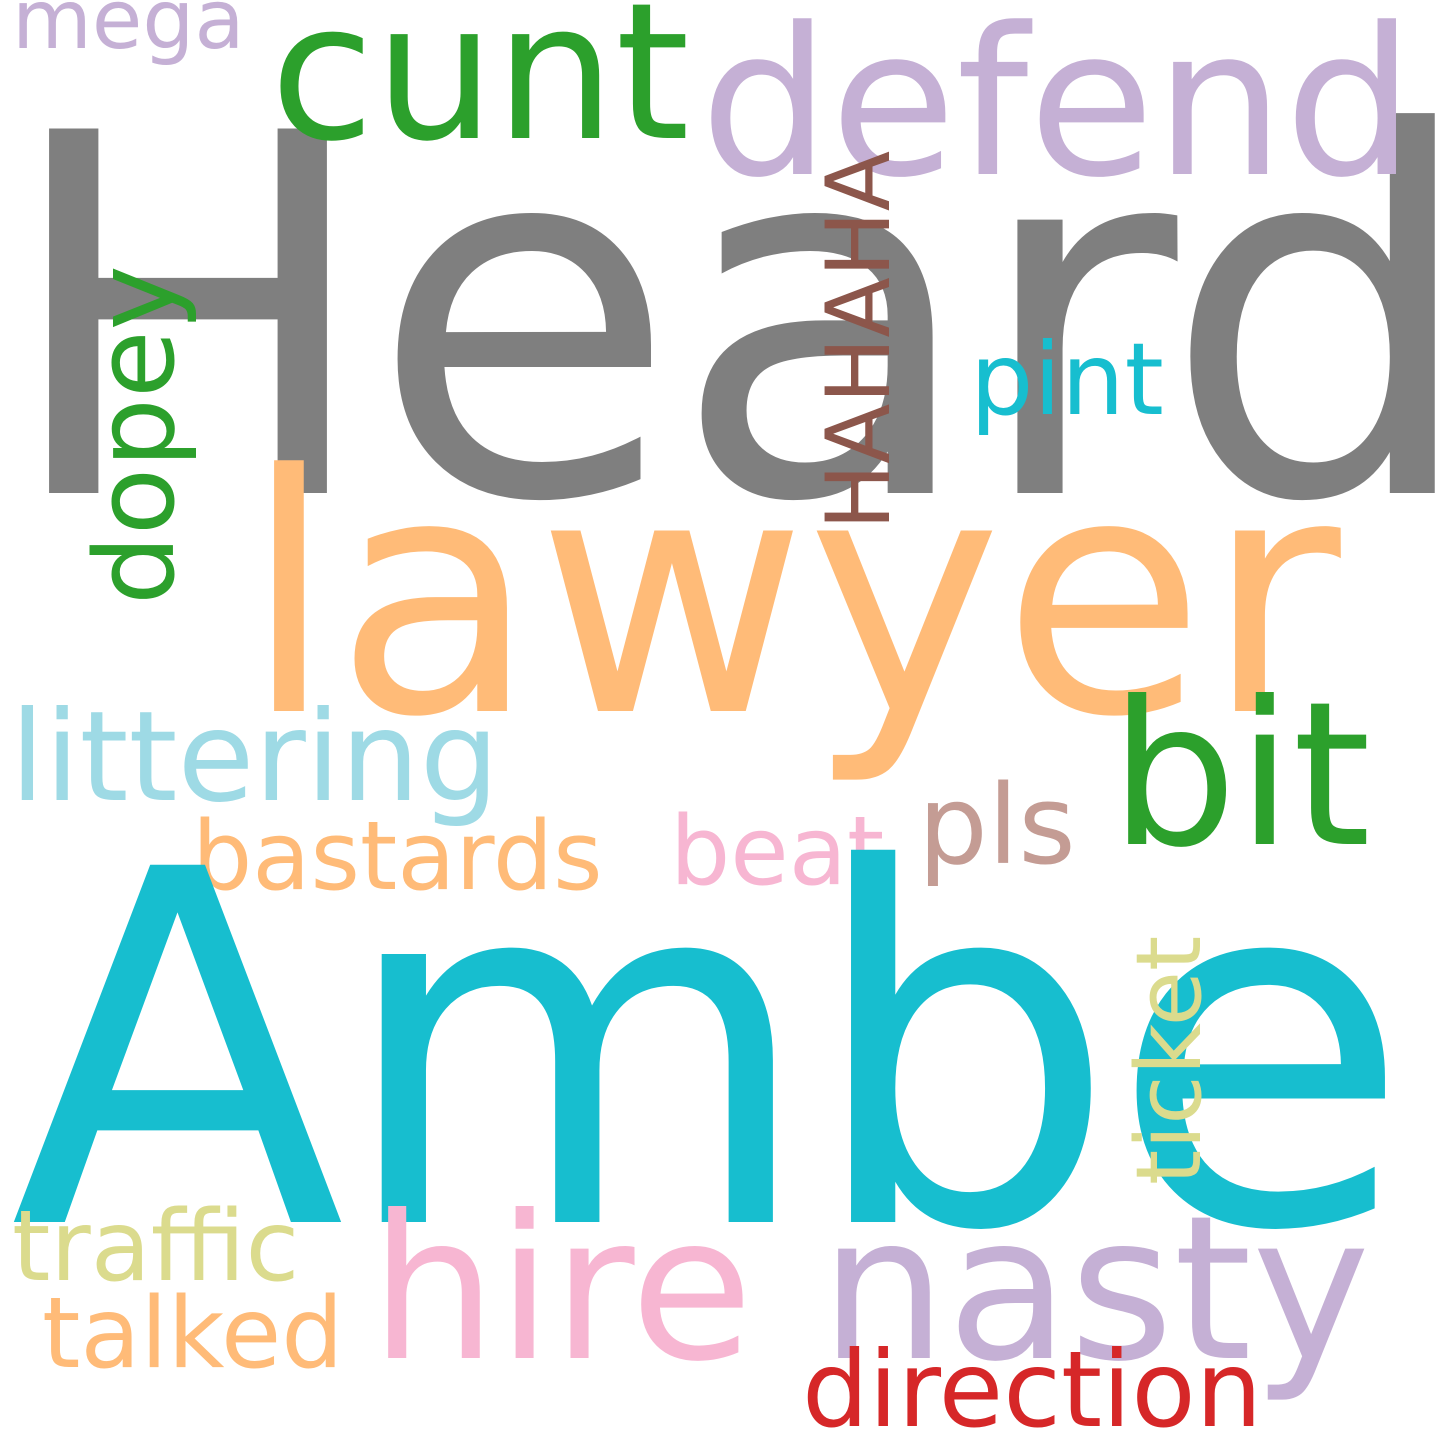 The height and width of the screenshot is (1440, 1440). I want to click on word-beat: beat, so click(777, 852).